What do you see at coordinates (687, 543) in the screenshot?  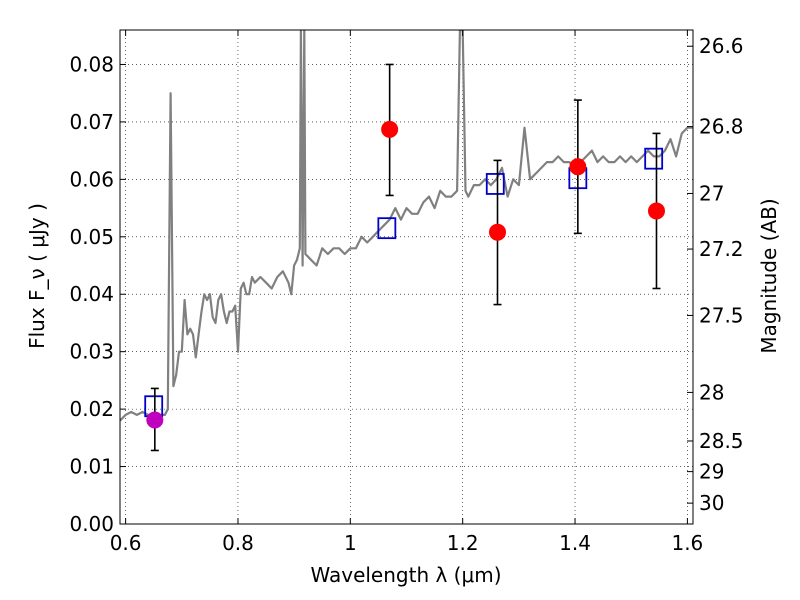 I see `x-tick-label: 1.6` at bounding box center [687, 543].